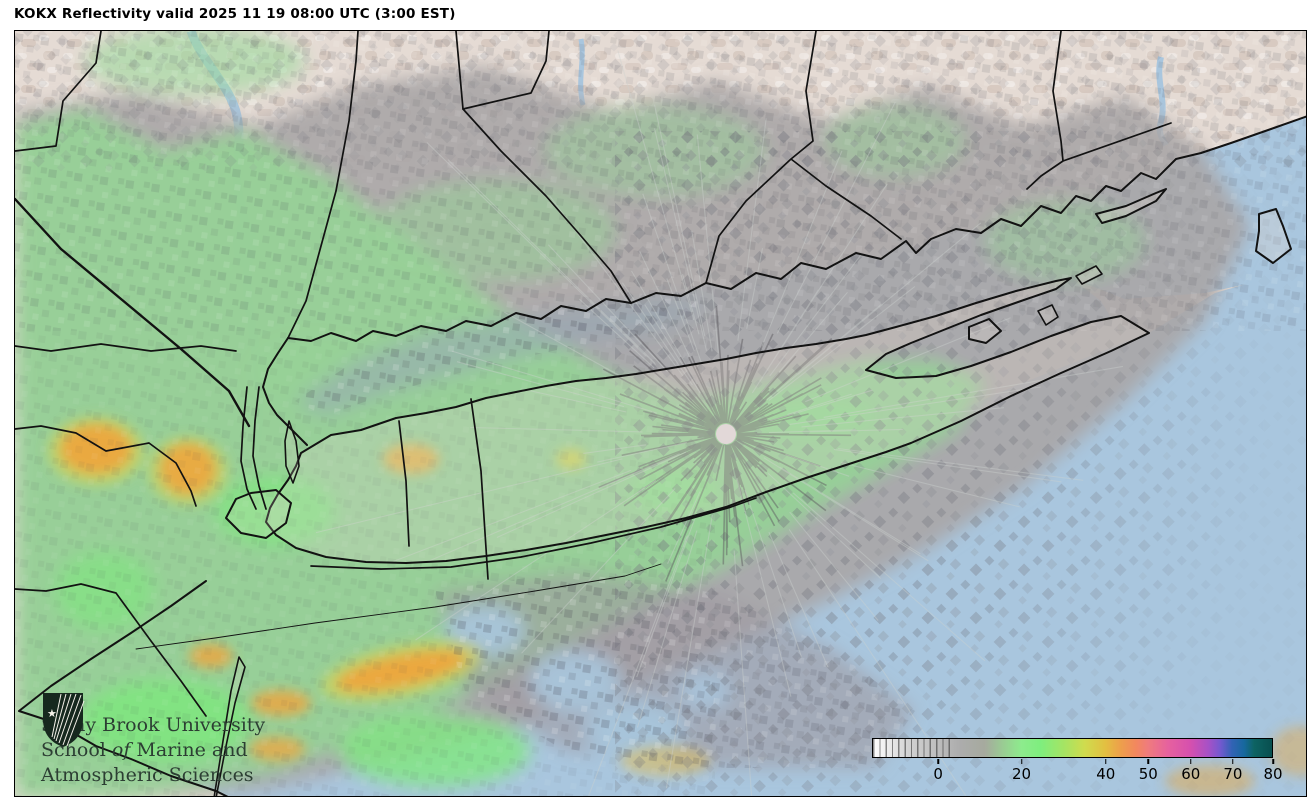 Image resolution: width=1316 pixels, height=811 pixels. Describe the element at coordinates (58, 91) in the screenshot. I see `putnam-line` at that location.